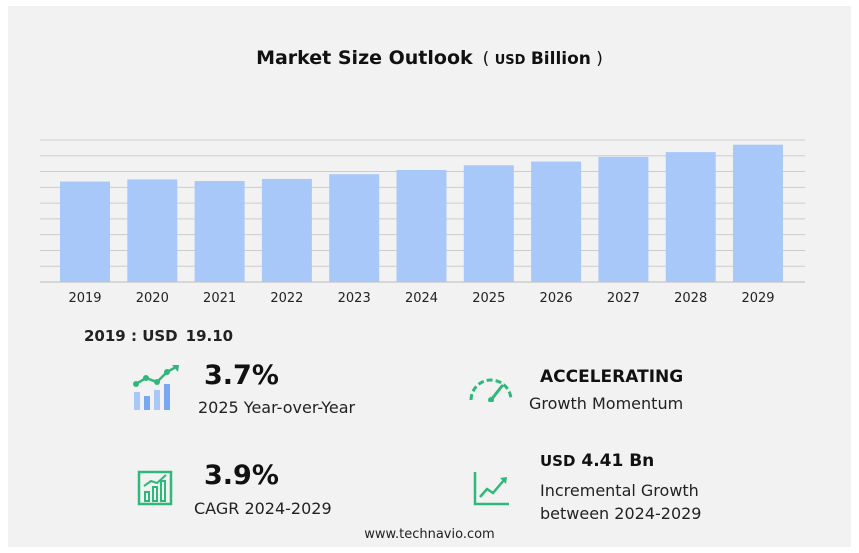 Image resolution: width=859 pixels, height=553 pixels. I want to click on cagr-value: 3.9%, so click(241, 475).